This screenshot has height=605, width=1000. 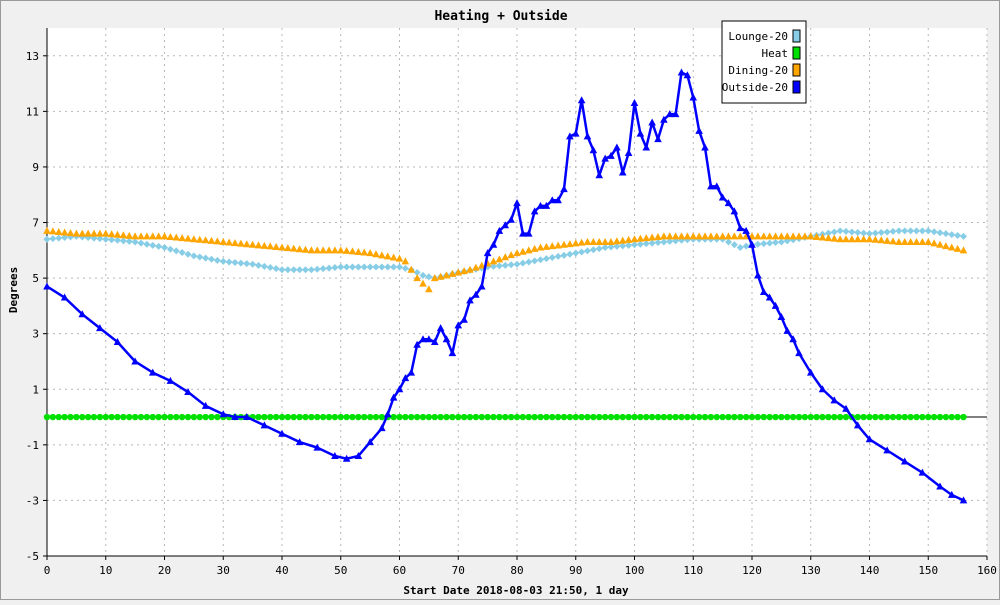 I want to click on x-tick-label: 160, so click(x=987, y=570).